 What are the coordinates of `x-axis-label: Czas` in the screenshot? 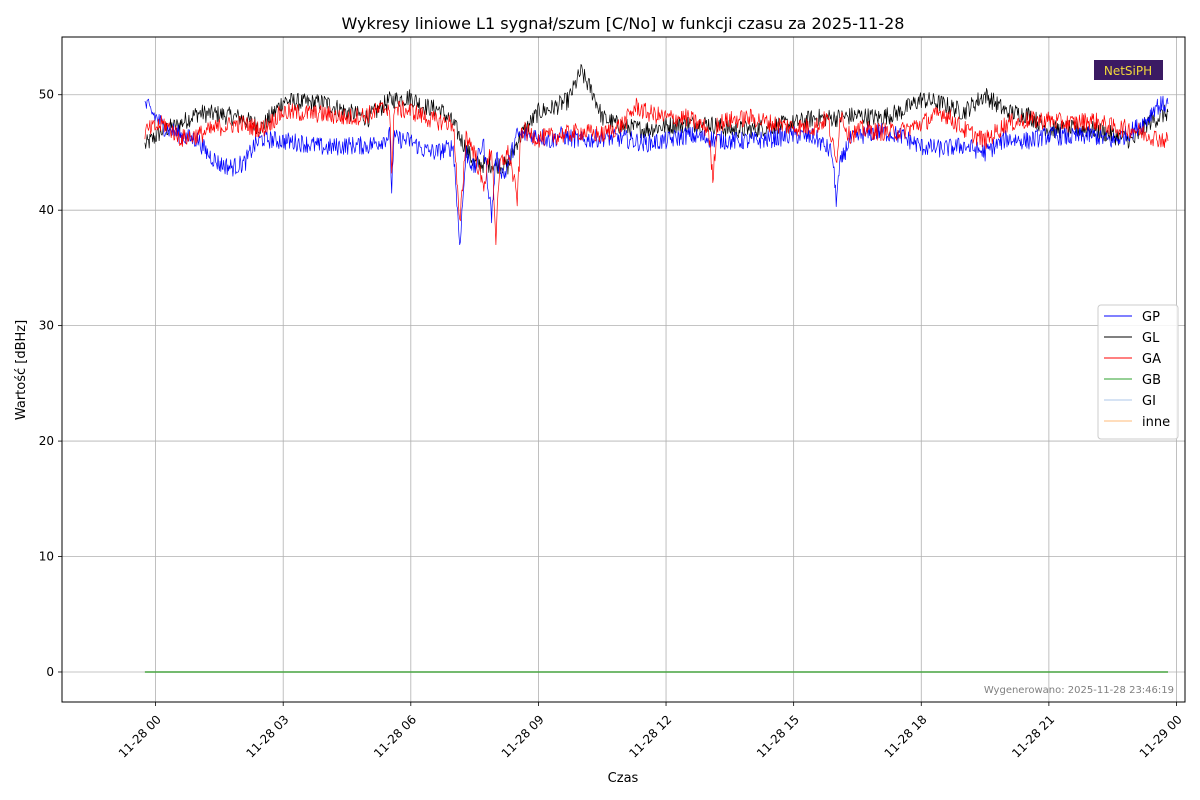 It's located at (623, 778).